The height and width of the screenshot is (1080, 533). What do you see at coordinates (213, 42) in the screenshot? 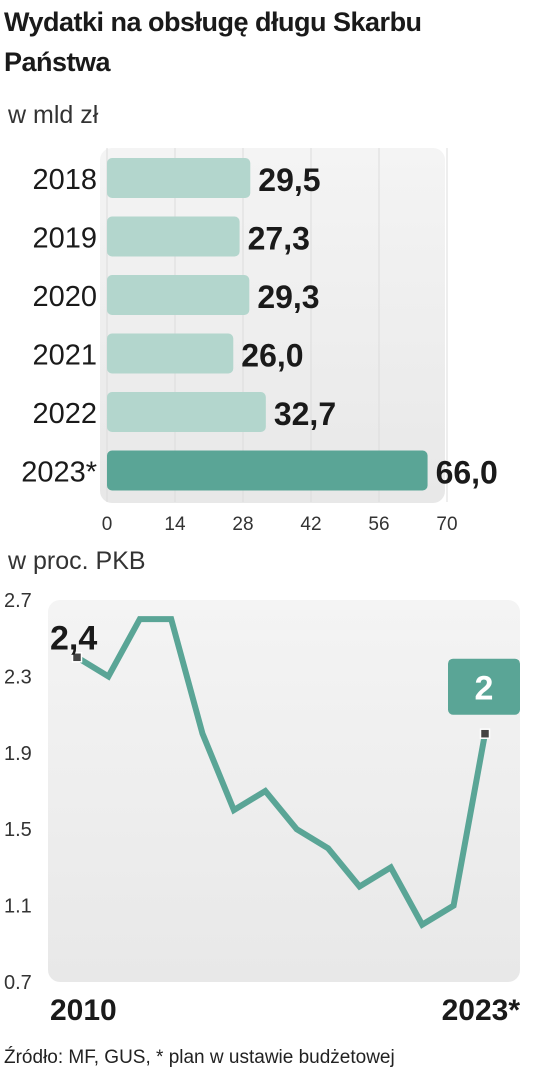
I see `chart-title: Wydatki na obsługę długu Skarbu Państwa` at bounding box center [213, 42].